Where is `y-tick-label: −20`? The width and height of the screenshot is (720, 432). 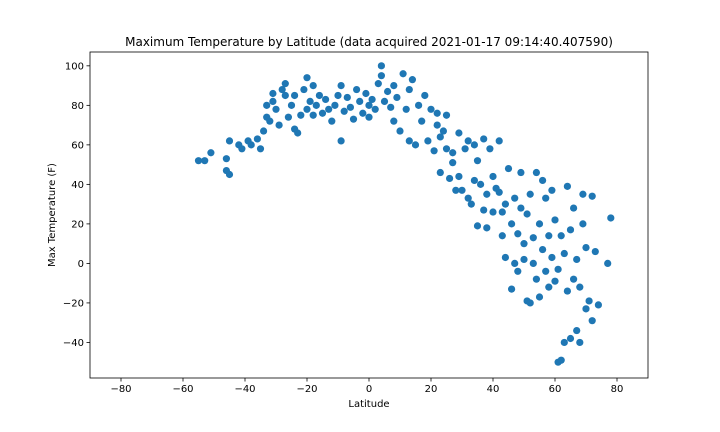 y-tick-label: −20 is located at coordinates (73, 303).